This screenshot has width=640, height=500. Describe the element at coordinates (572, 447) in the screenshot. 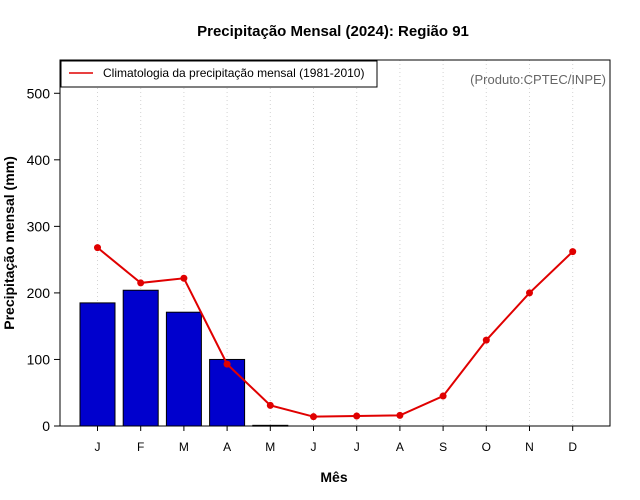

I see `x-tick-label-11: D` at that location.